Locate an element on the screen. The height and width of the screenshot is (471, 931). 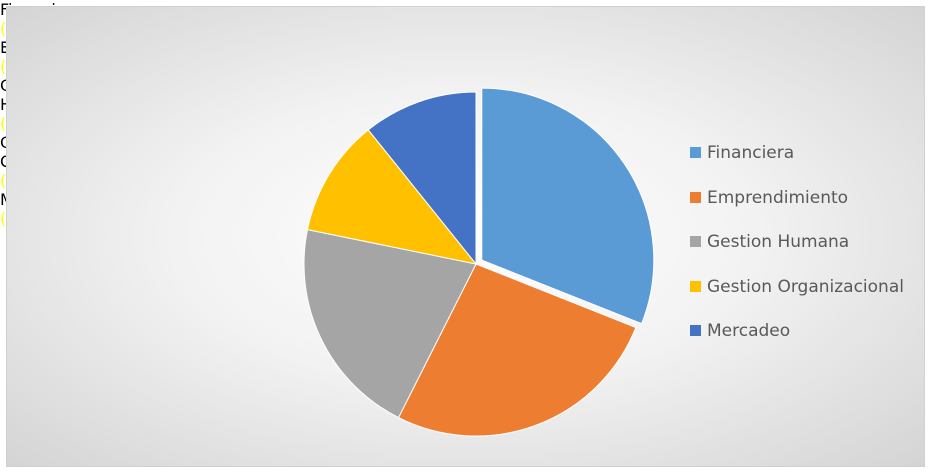
legend-item: Emprendimiento is located at coordinates (769, 198).